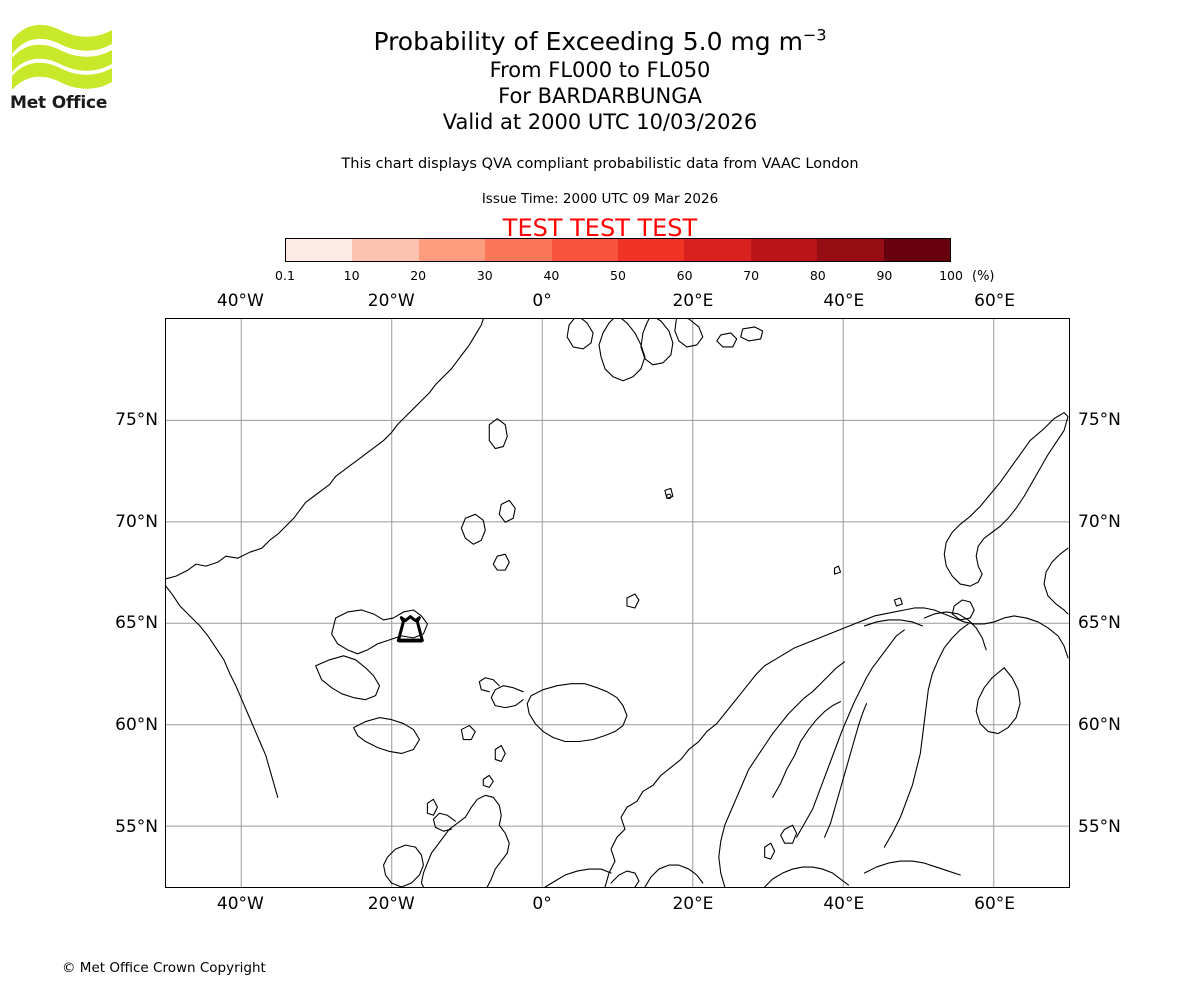  I want to click on north-sea-south-coast, so click(578, 877).